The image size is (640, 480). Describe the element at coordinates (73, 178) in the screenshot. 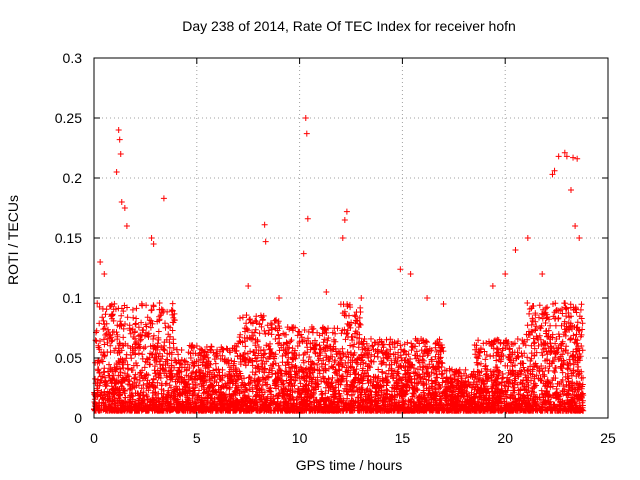

I see `y-tick-label: 0.2` at that location.